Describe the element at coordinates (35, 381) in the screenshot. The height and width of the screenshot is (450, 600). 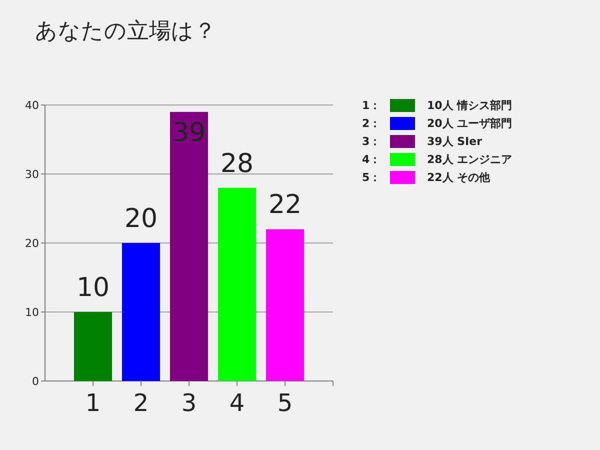
I see `y-tick-label: 0` at that location.